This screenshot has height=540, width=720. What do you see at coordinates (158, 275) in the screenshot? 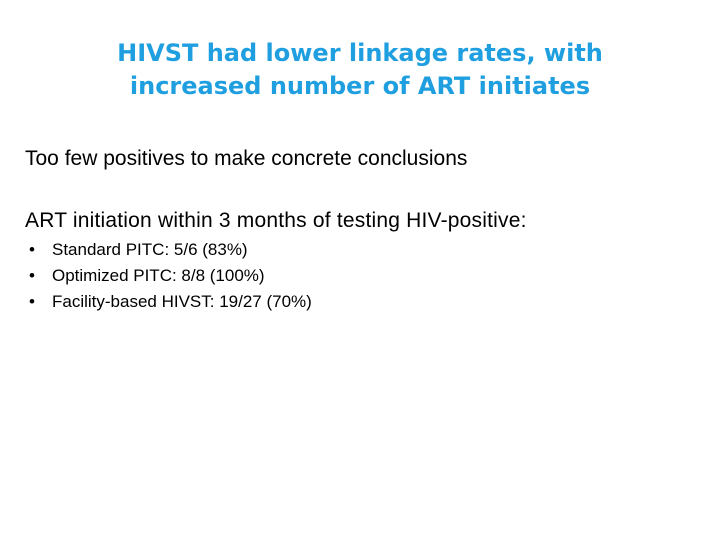
I see `bullet-text: Optimized PITC: 8/8 (100%)` at bounding box center [158, 275].